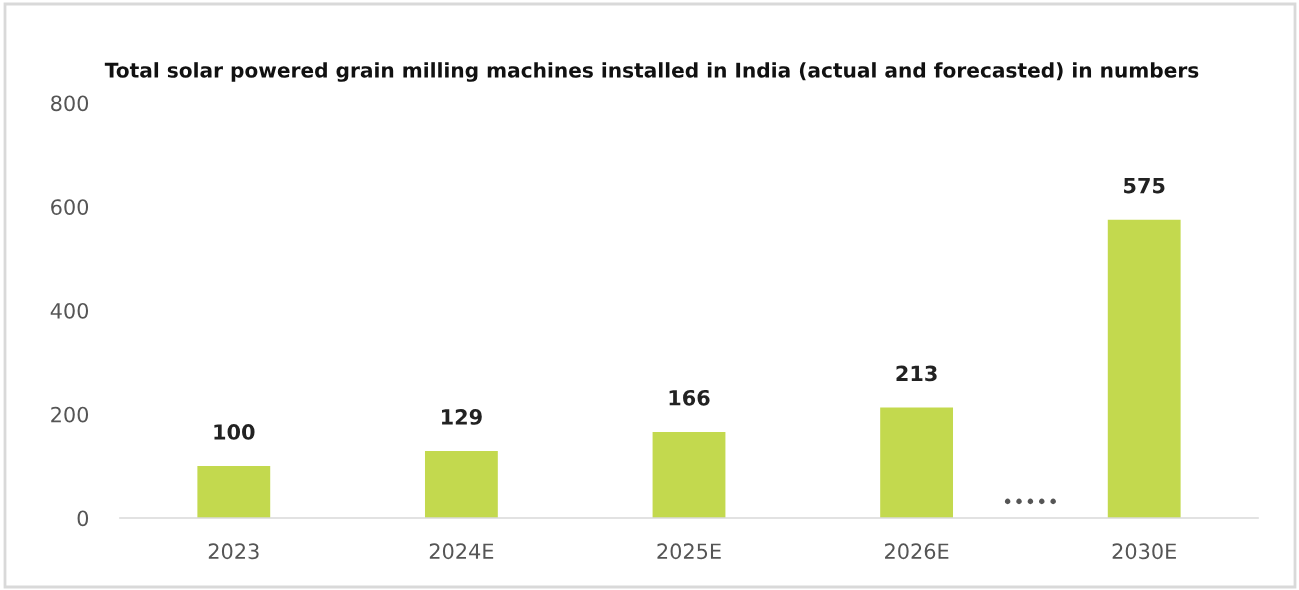  I want to click on y-tick-label: 400, so click(69, 310).